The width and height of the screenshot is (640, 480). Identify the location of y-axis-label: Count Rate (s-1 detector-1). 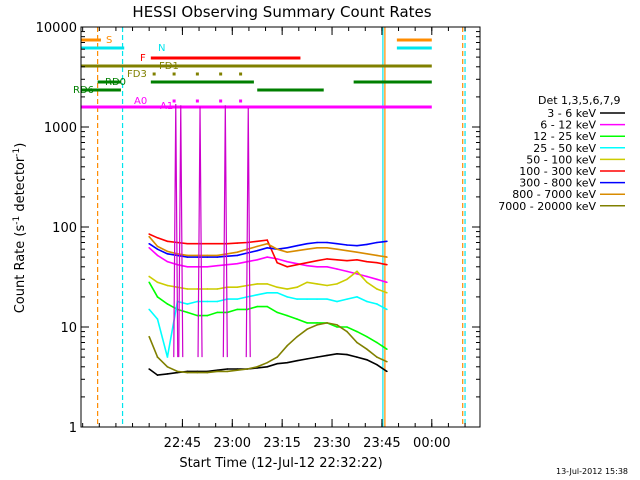
(20, 228).